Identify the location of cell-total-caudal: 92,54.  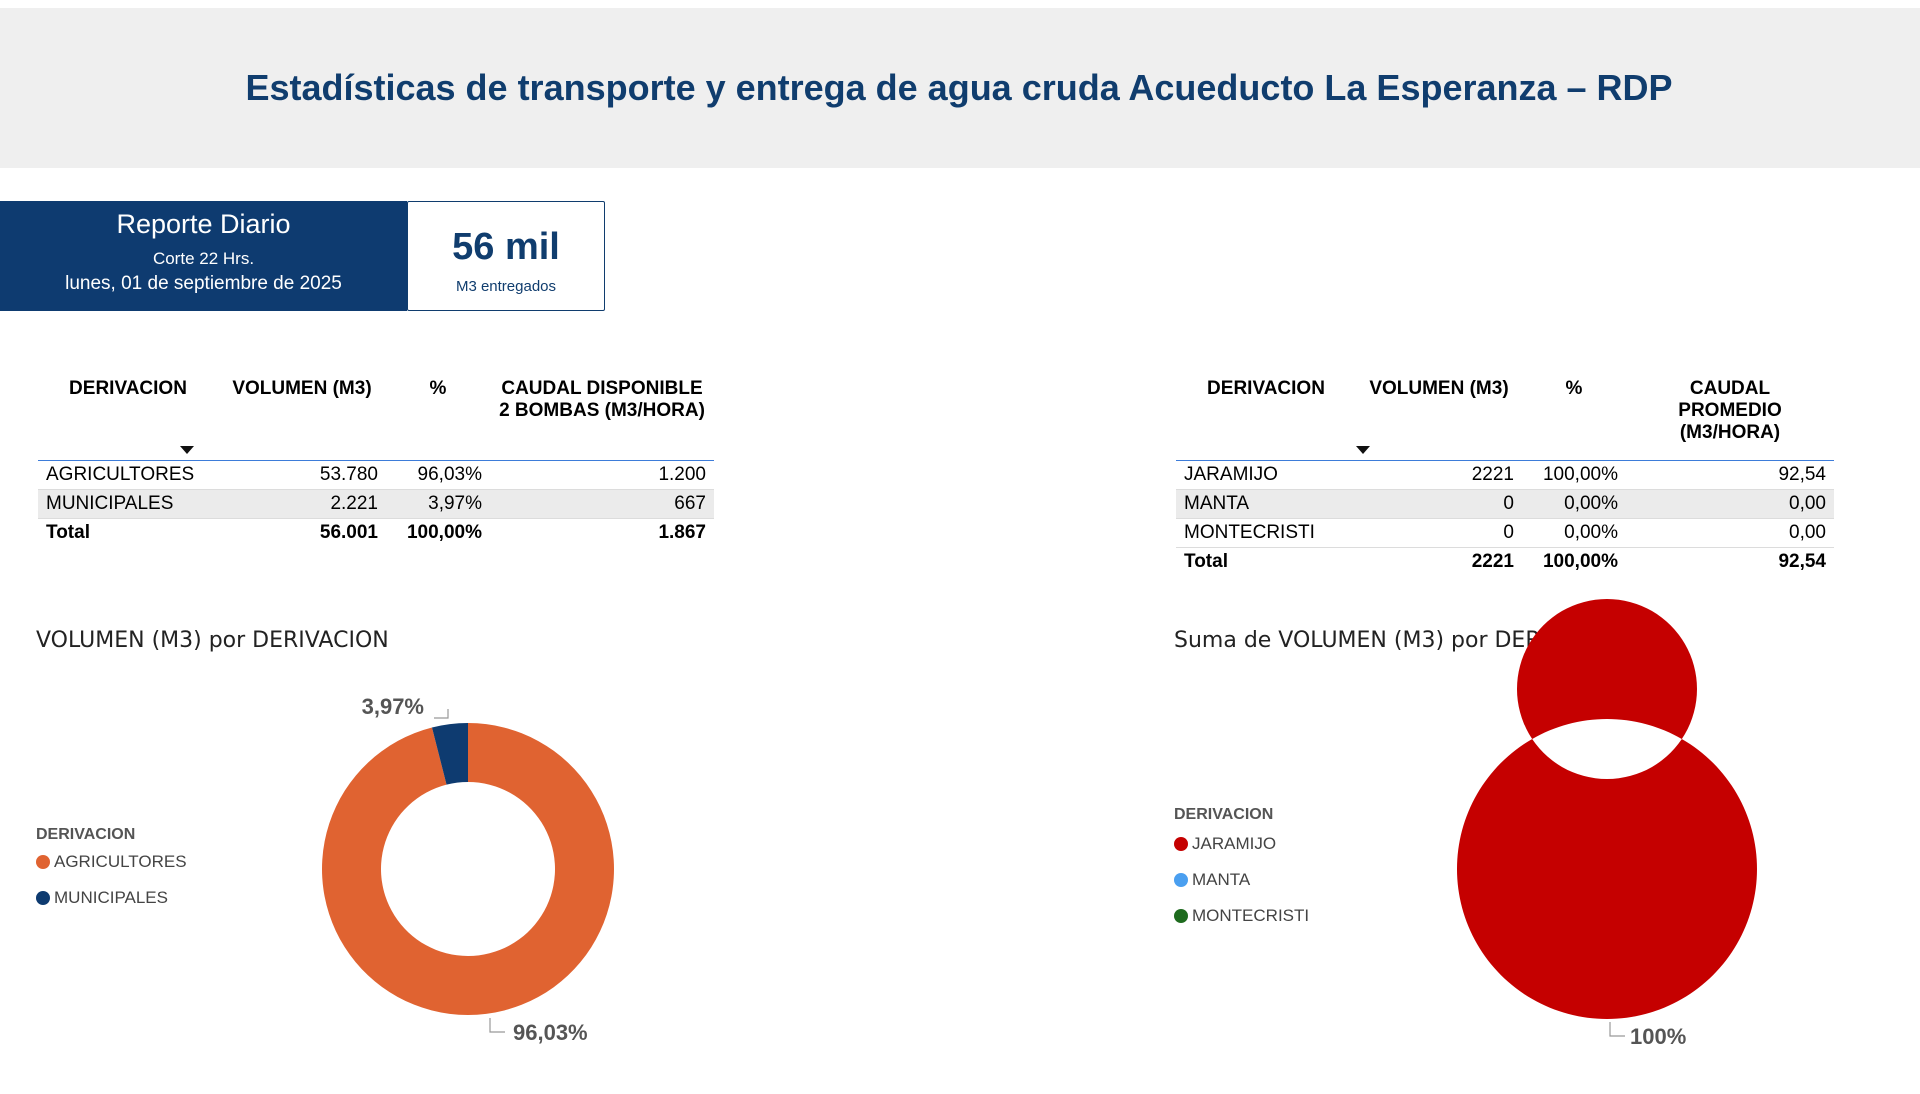
(1730, 561).